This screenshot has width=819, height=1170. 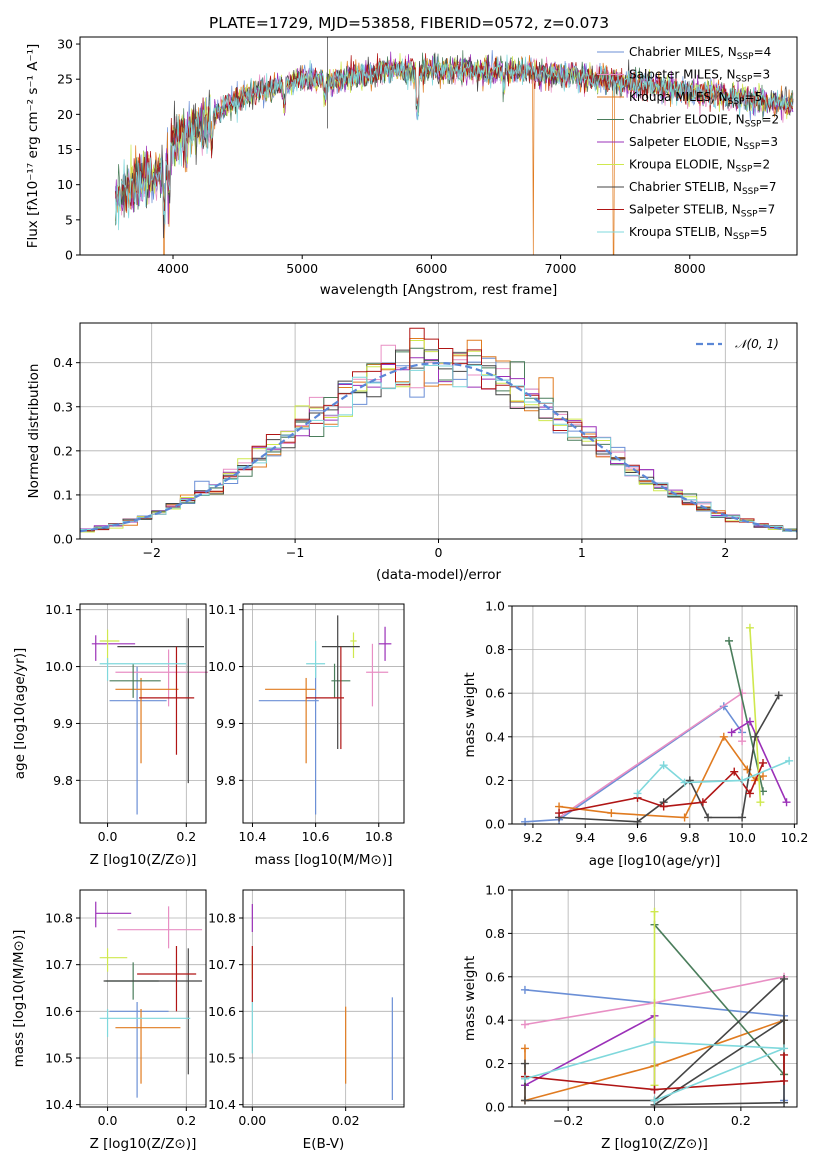 What do you see at coordinates (690, 837) in the screenshot?
I see `x-tick-label: 9.8` at bounding box center [690, 837].